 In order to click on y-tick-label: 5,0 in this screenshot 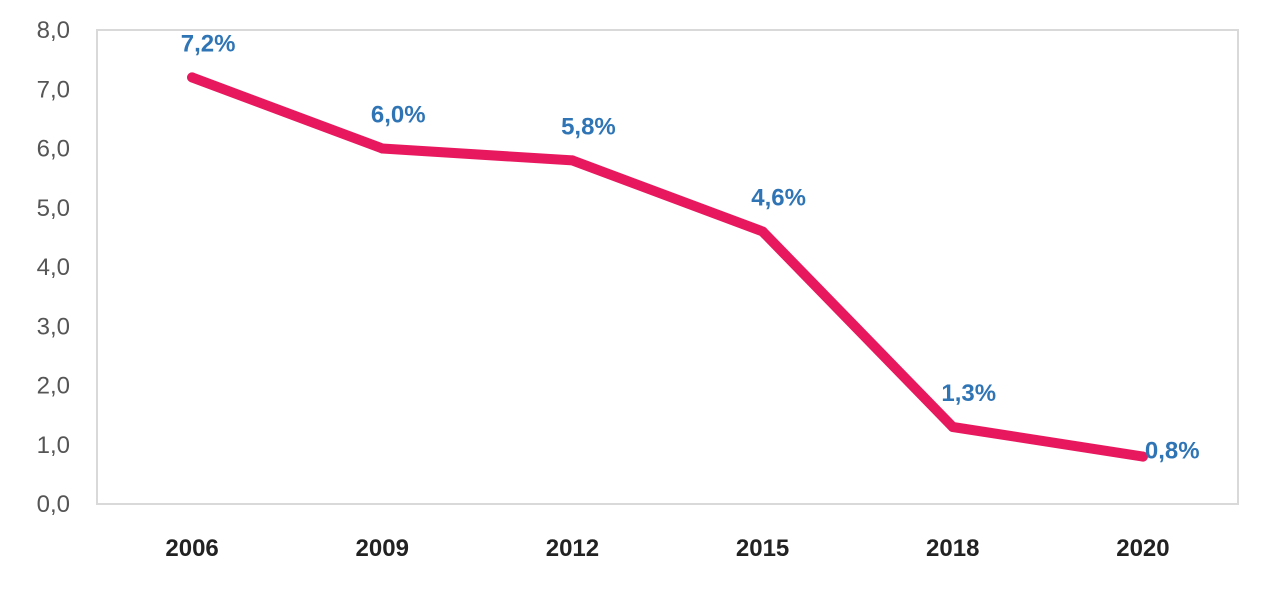, I will do `click(53, 208)`.